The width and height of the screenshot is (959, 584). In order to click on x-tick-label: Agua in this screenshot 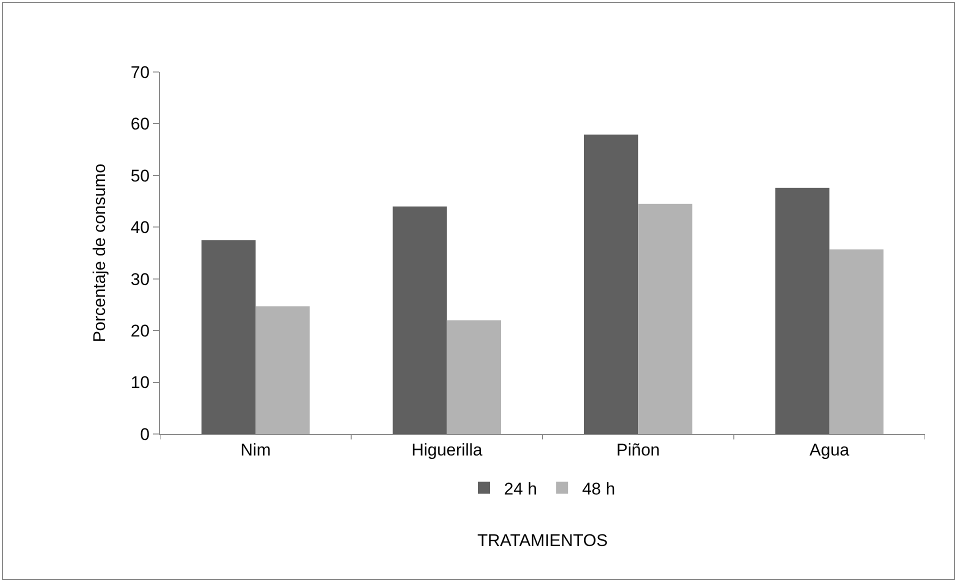, I will do `click(830, 450)`.